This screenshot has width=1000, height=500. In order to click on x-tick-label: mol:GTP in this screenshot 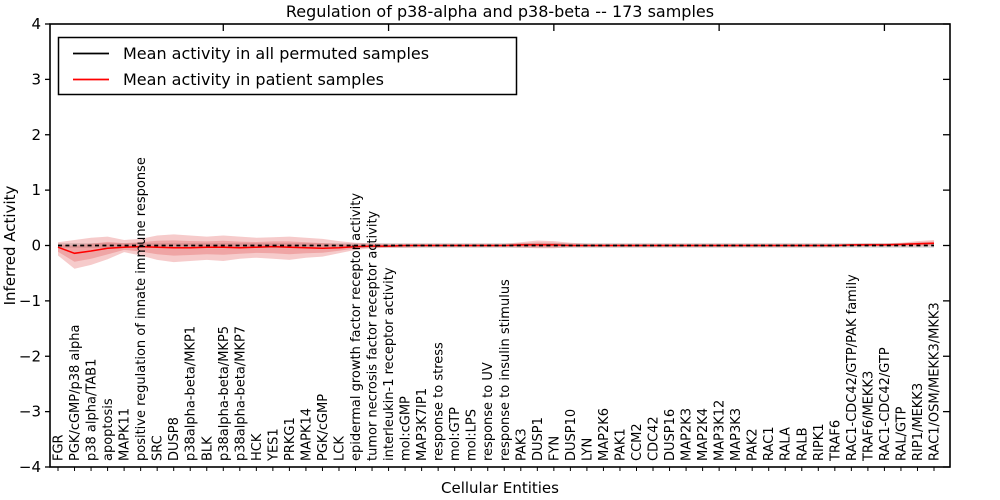, I will do `click(455, 434)`.